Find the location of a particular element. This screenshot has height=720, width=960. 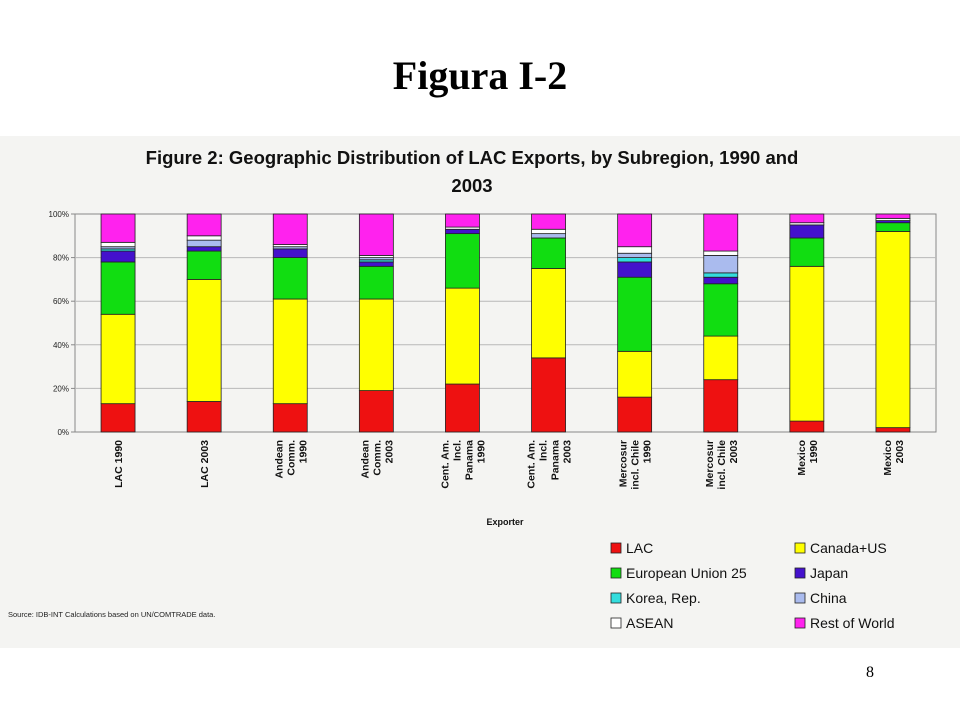

x-tick-label-line: LAC 2003 is located at coordinates (205, 464).